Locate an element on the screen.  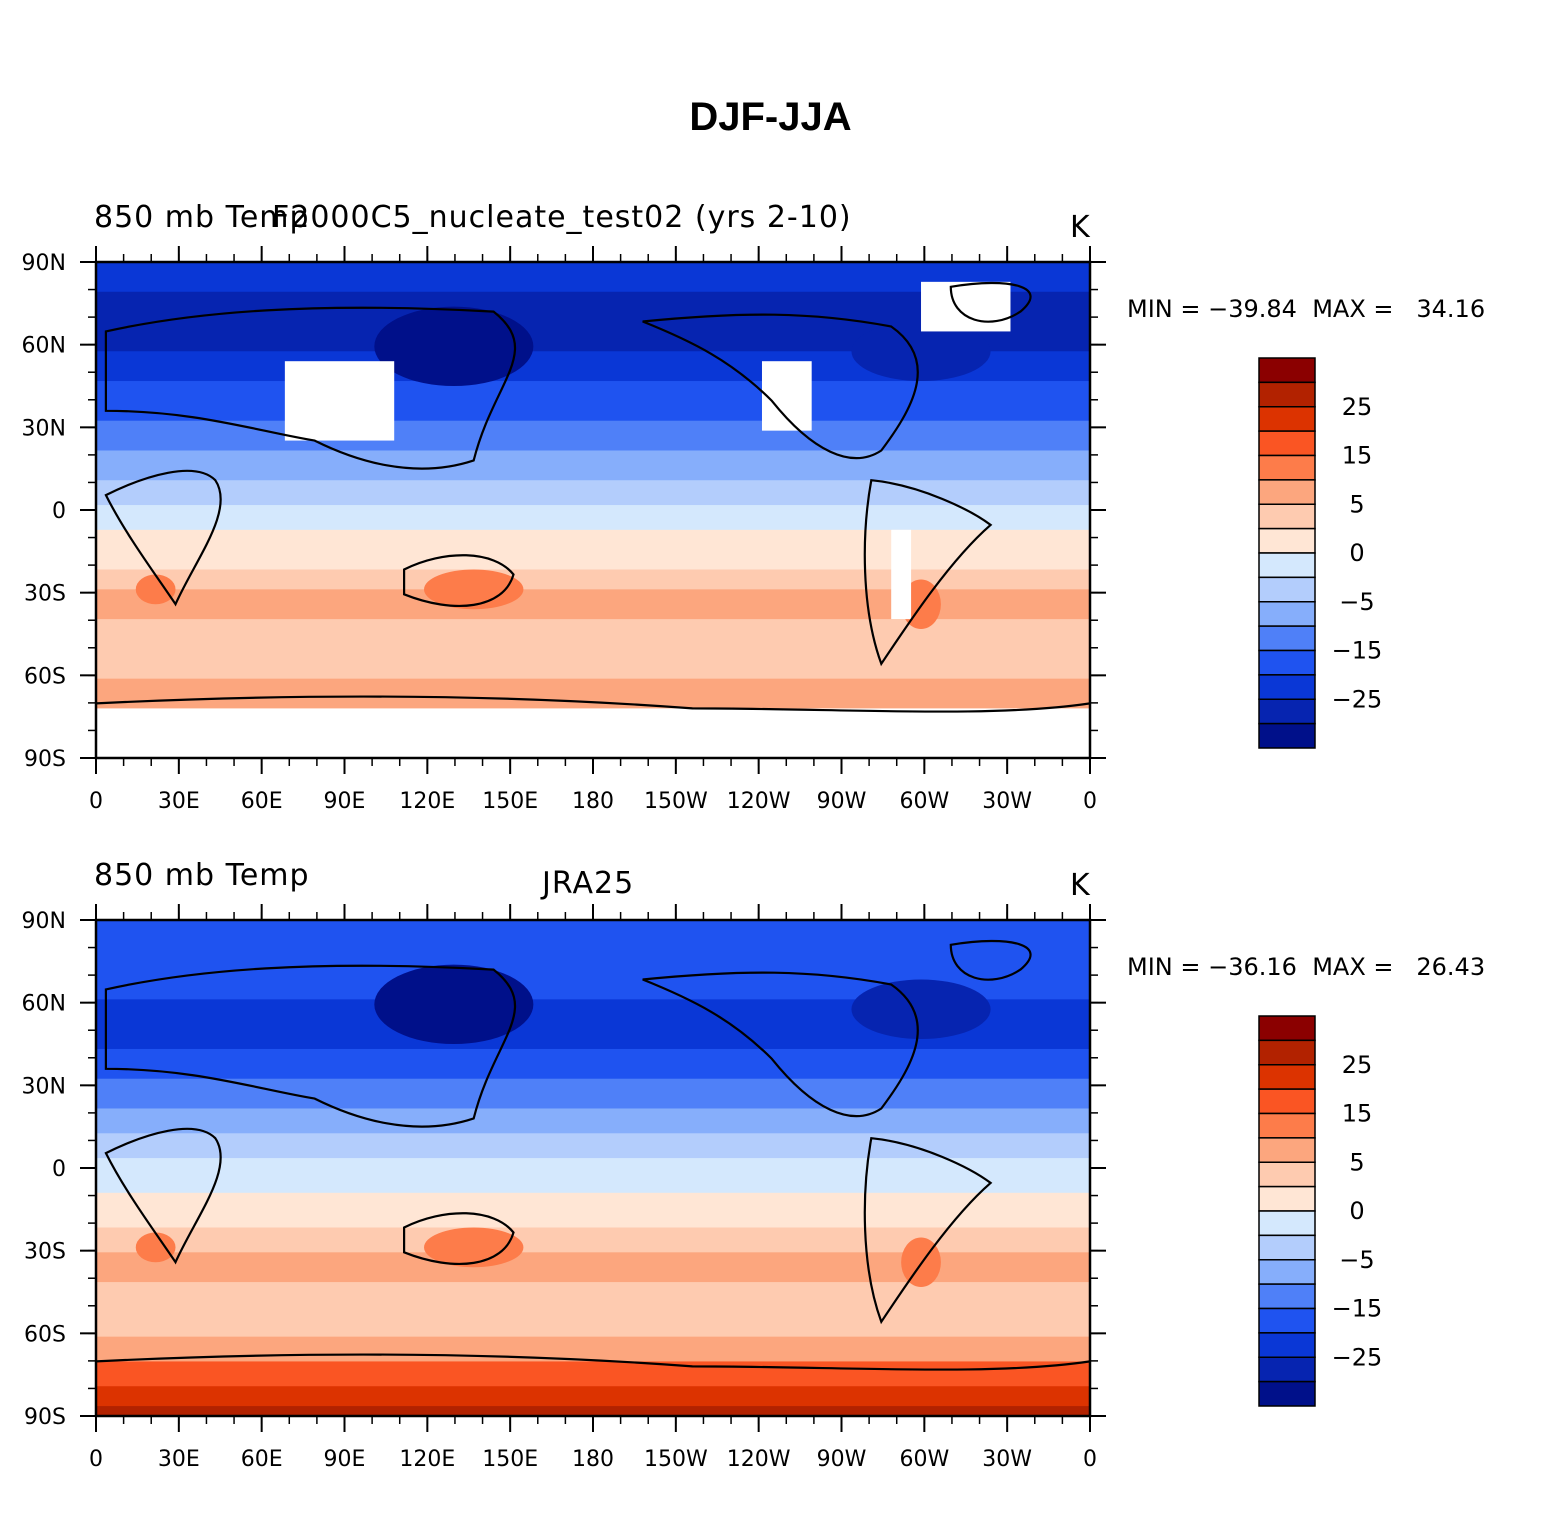
lon-tick-label: 120W is located at coordinates (759, 1459).